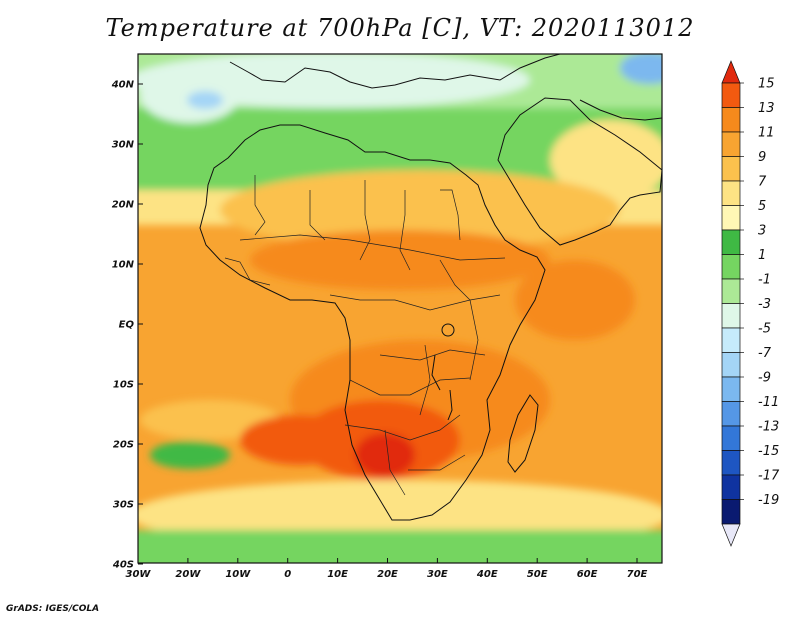 Image resolution: width=800 pixels, height=618 pixels. What do you see at coordinates (765, 353) in the screenshot?
I see `colorbar-label: -7` at bounding box center [765, 353].